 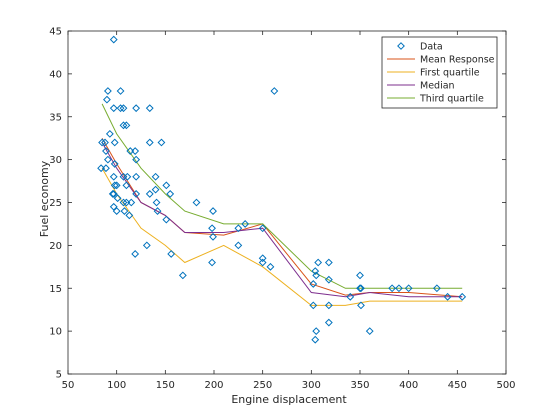 I want to click on x-tick-label: 100, so click(x=116, y=385).